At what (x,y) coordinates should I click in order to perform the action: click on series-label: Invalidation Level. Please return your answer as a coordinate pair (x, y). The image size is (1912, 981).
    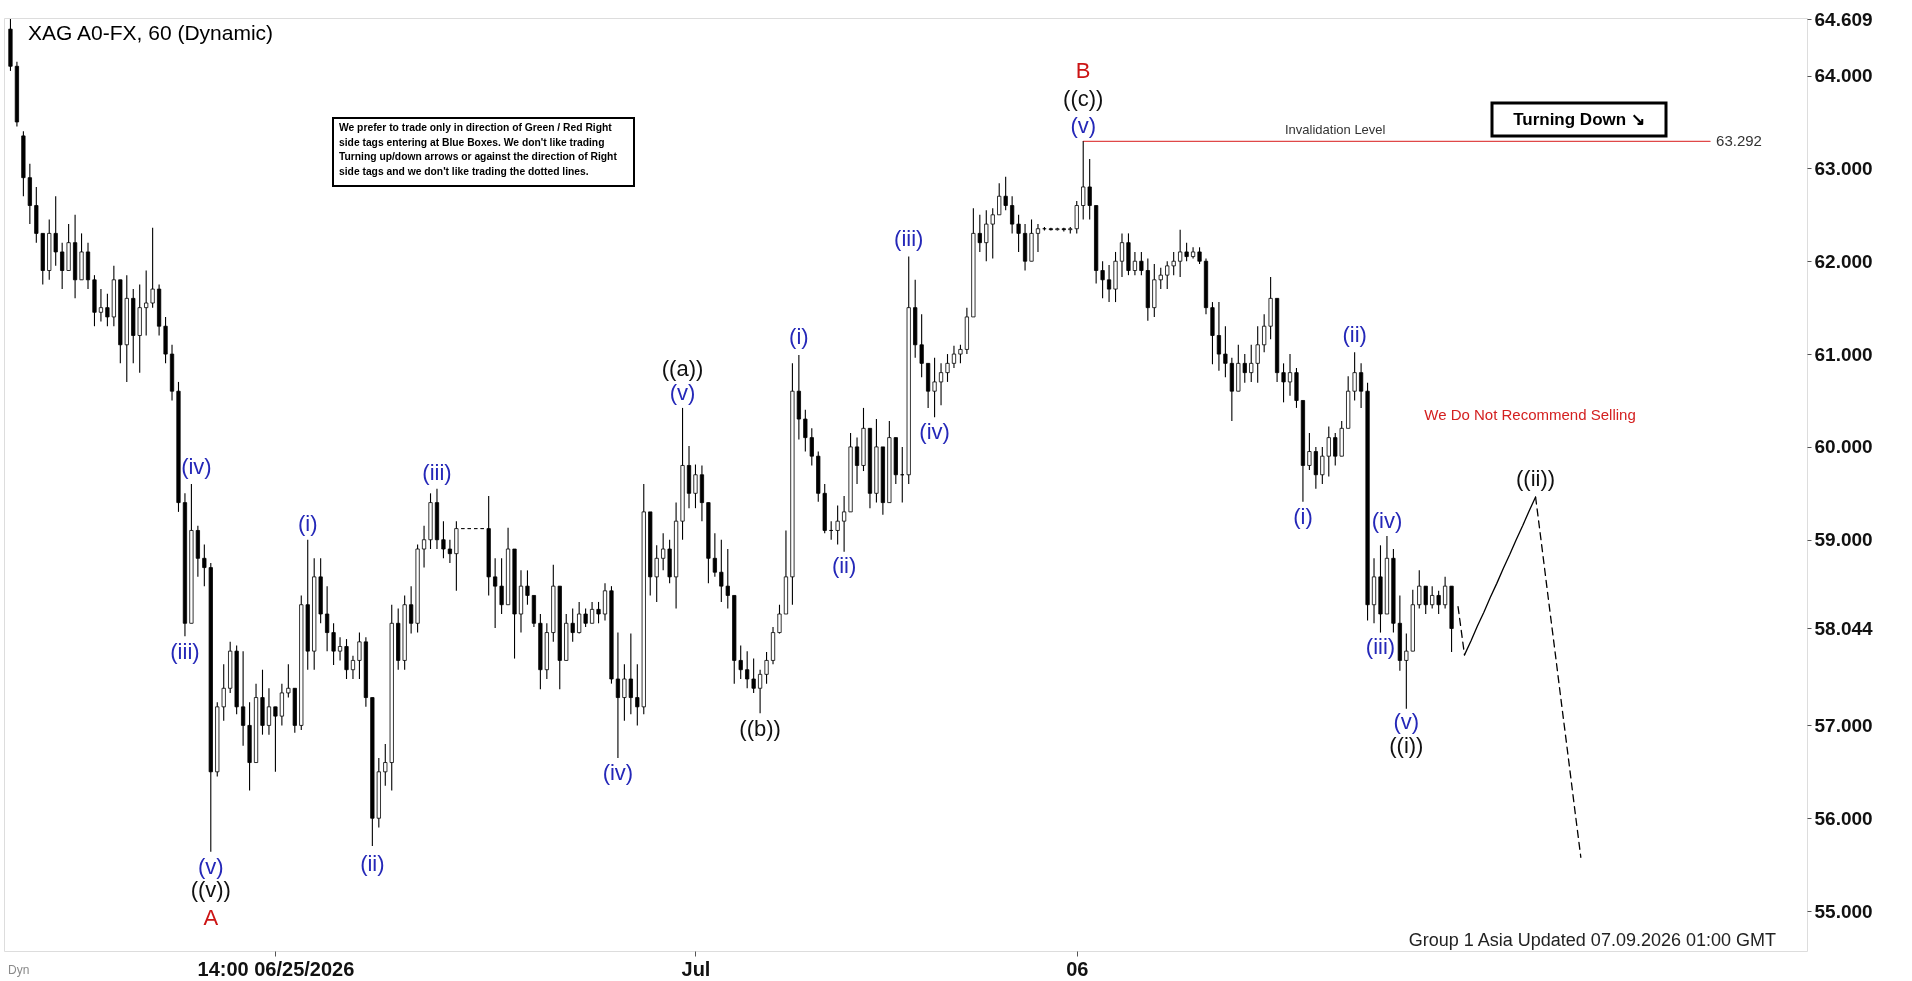
    Looking at the image, I should click on (1335, 130).